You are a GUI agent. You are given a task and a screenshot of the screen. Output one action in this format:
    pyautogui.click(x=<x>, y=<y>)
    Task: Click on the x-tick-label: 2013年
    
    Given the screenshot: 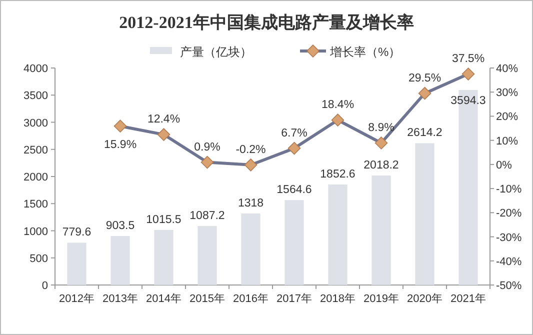 What is the action you would take?
    pyautogui.click(x=120, y=299)
    